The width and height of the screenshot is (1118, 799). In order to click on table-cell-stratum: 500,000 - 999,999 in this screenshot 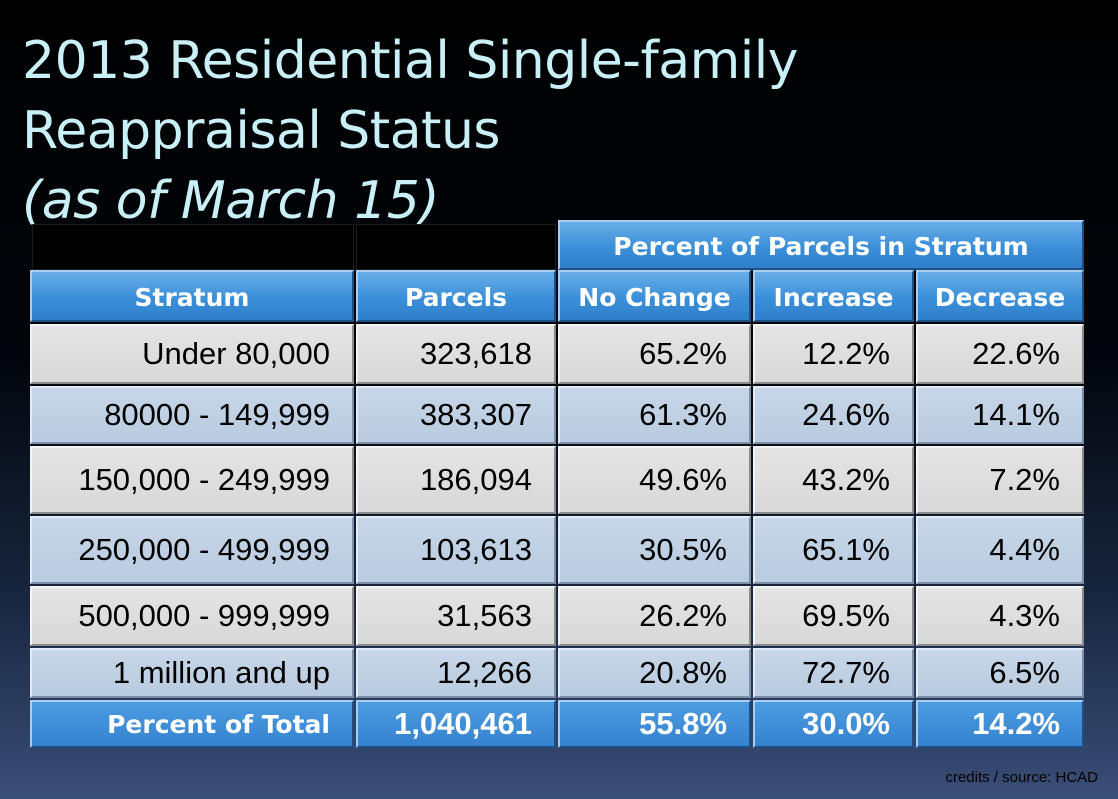, I will do `click(192, 616)`.